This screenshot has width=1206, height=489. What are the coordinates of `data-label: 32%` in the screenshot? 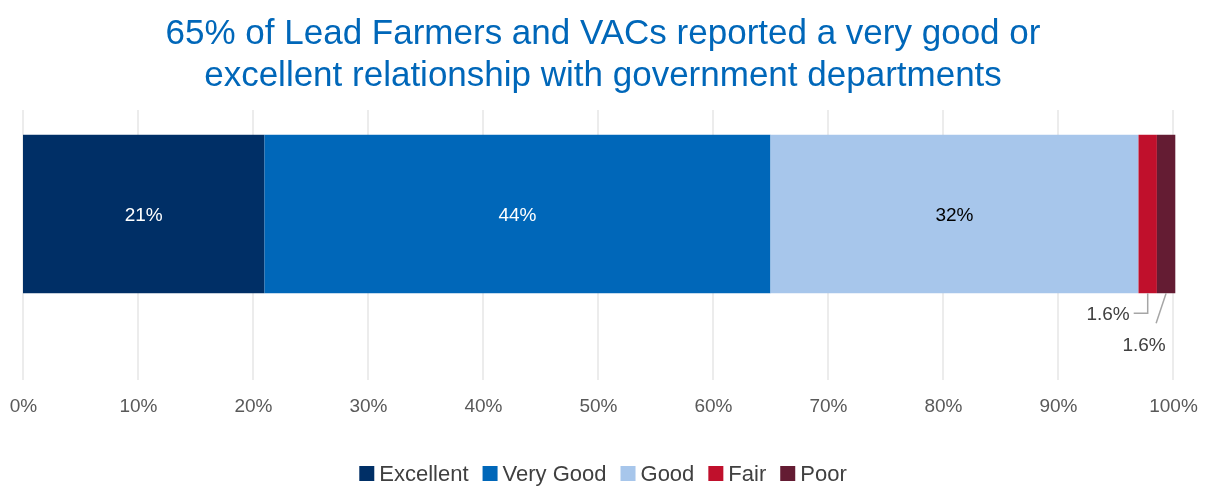 It's located at (954, 214).